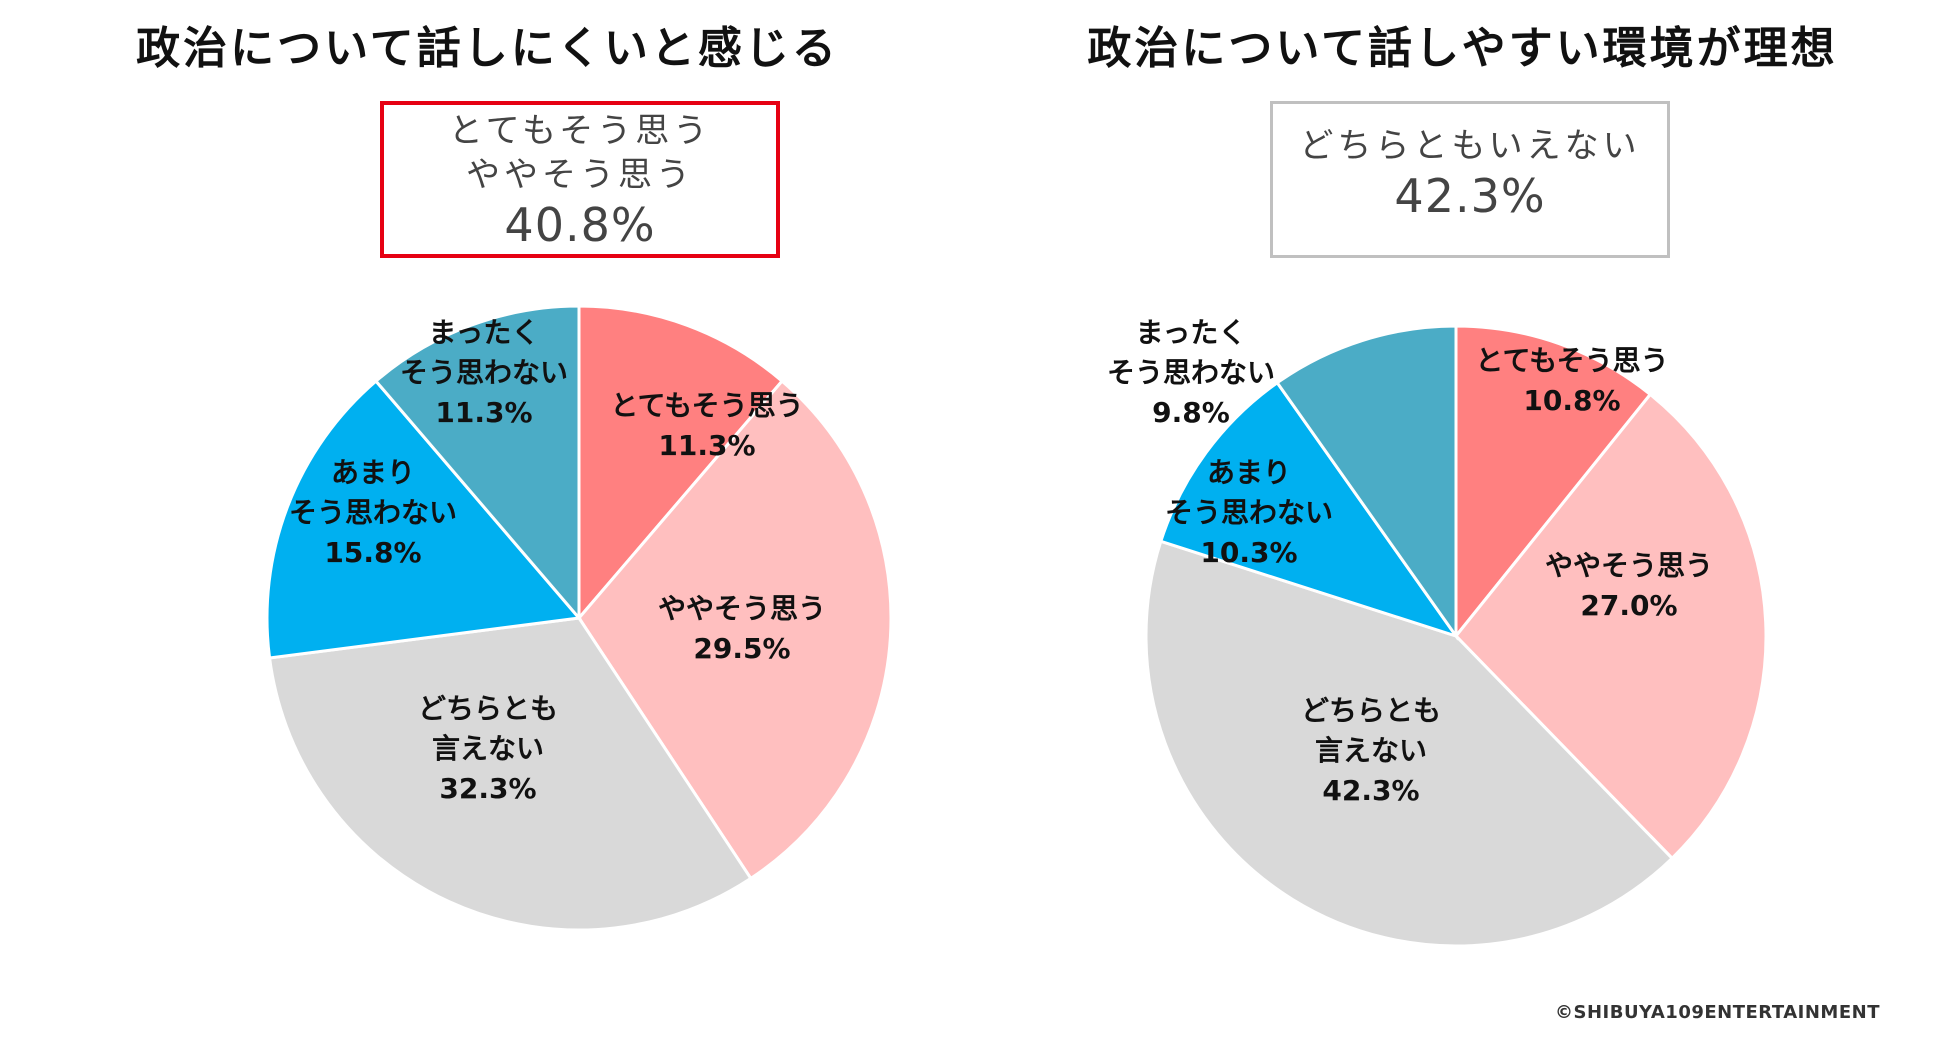  I want to click on pie-data-label: ややそう思う 27.0%, so click(1629, 585).